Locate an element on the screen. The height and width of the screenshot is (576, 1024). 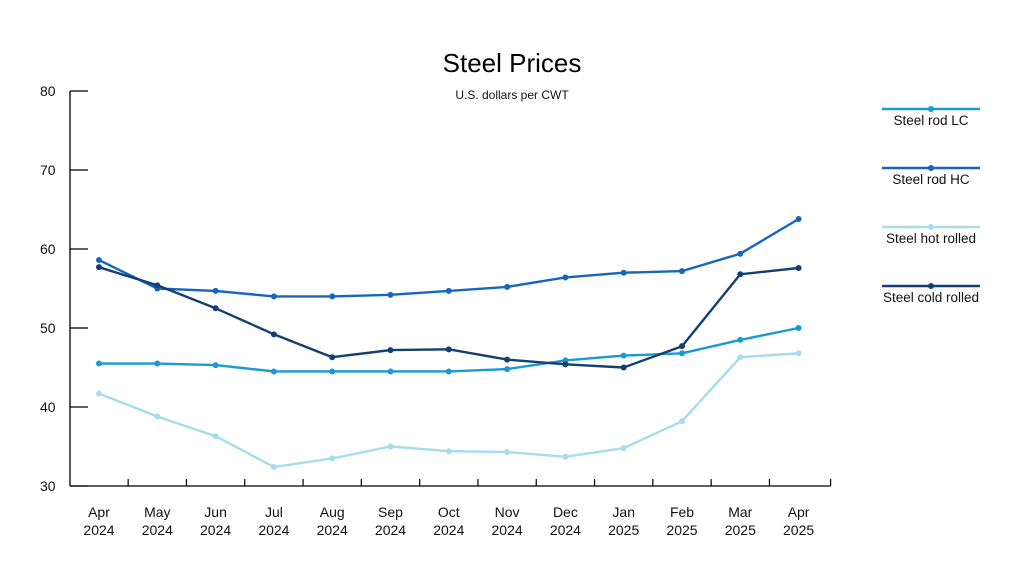
legend-label: Steel rod LC is located at coordinates (930, 120).